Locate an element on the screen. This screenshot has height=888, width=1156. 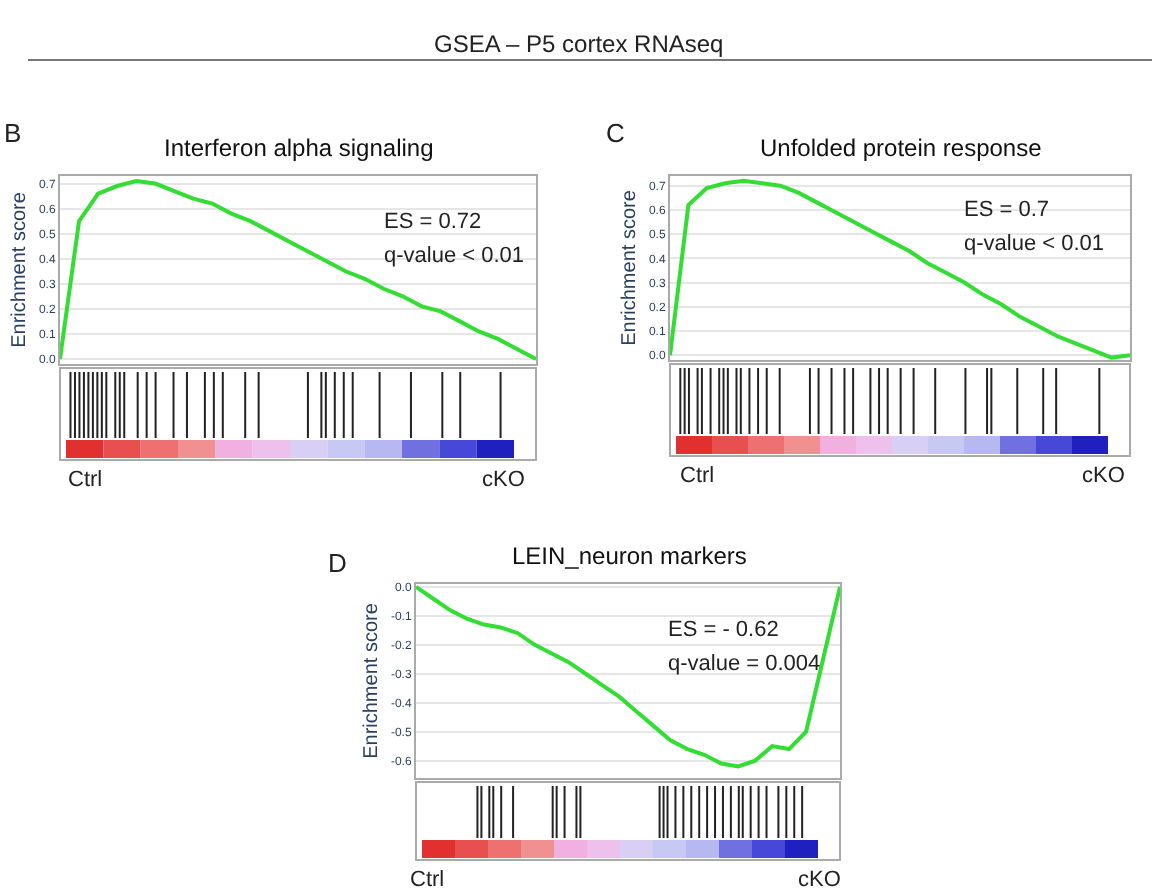
text: B is located at coordinates (13, 133).